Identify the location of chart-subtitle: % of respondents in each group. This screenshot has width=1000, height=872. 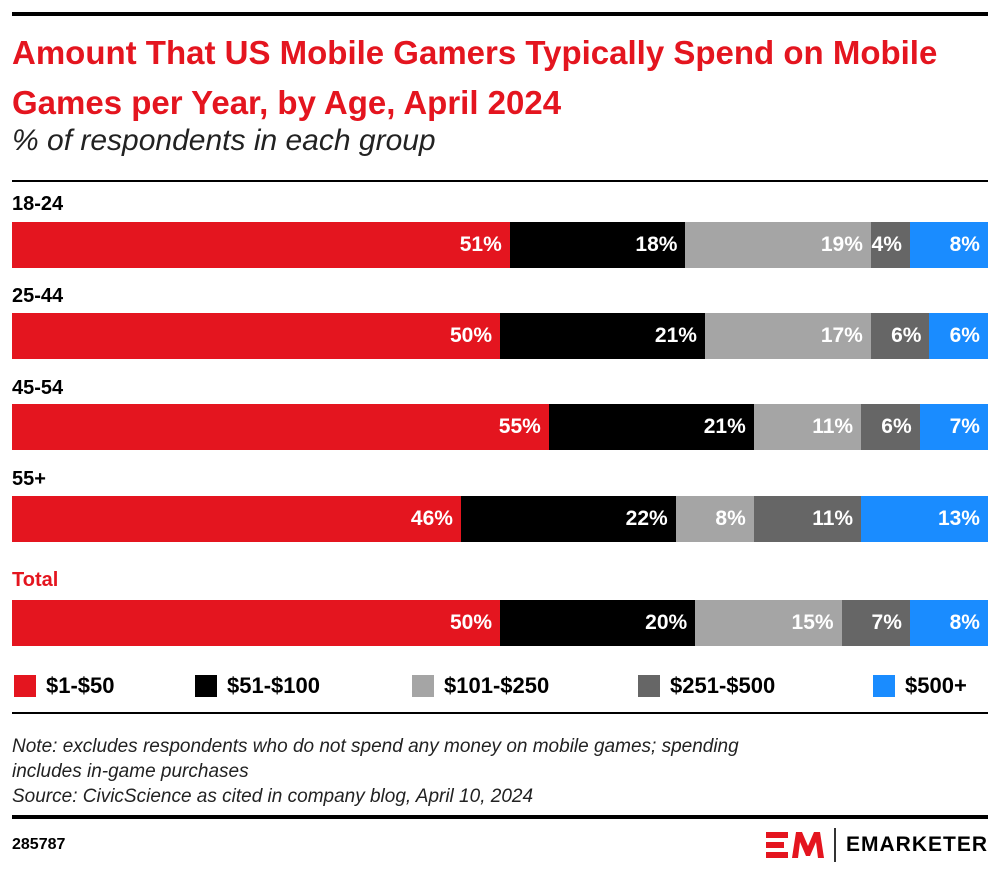
(224, 140).